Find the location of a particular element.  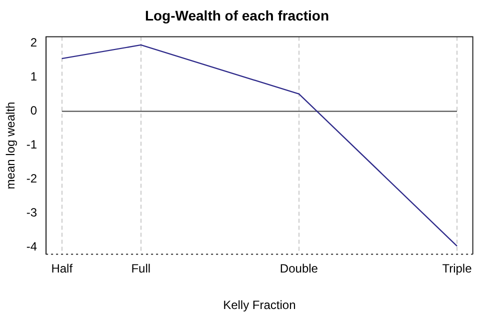

x-axis-title: Kelly Fraction is located at coordinates (259, 305).